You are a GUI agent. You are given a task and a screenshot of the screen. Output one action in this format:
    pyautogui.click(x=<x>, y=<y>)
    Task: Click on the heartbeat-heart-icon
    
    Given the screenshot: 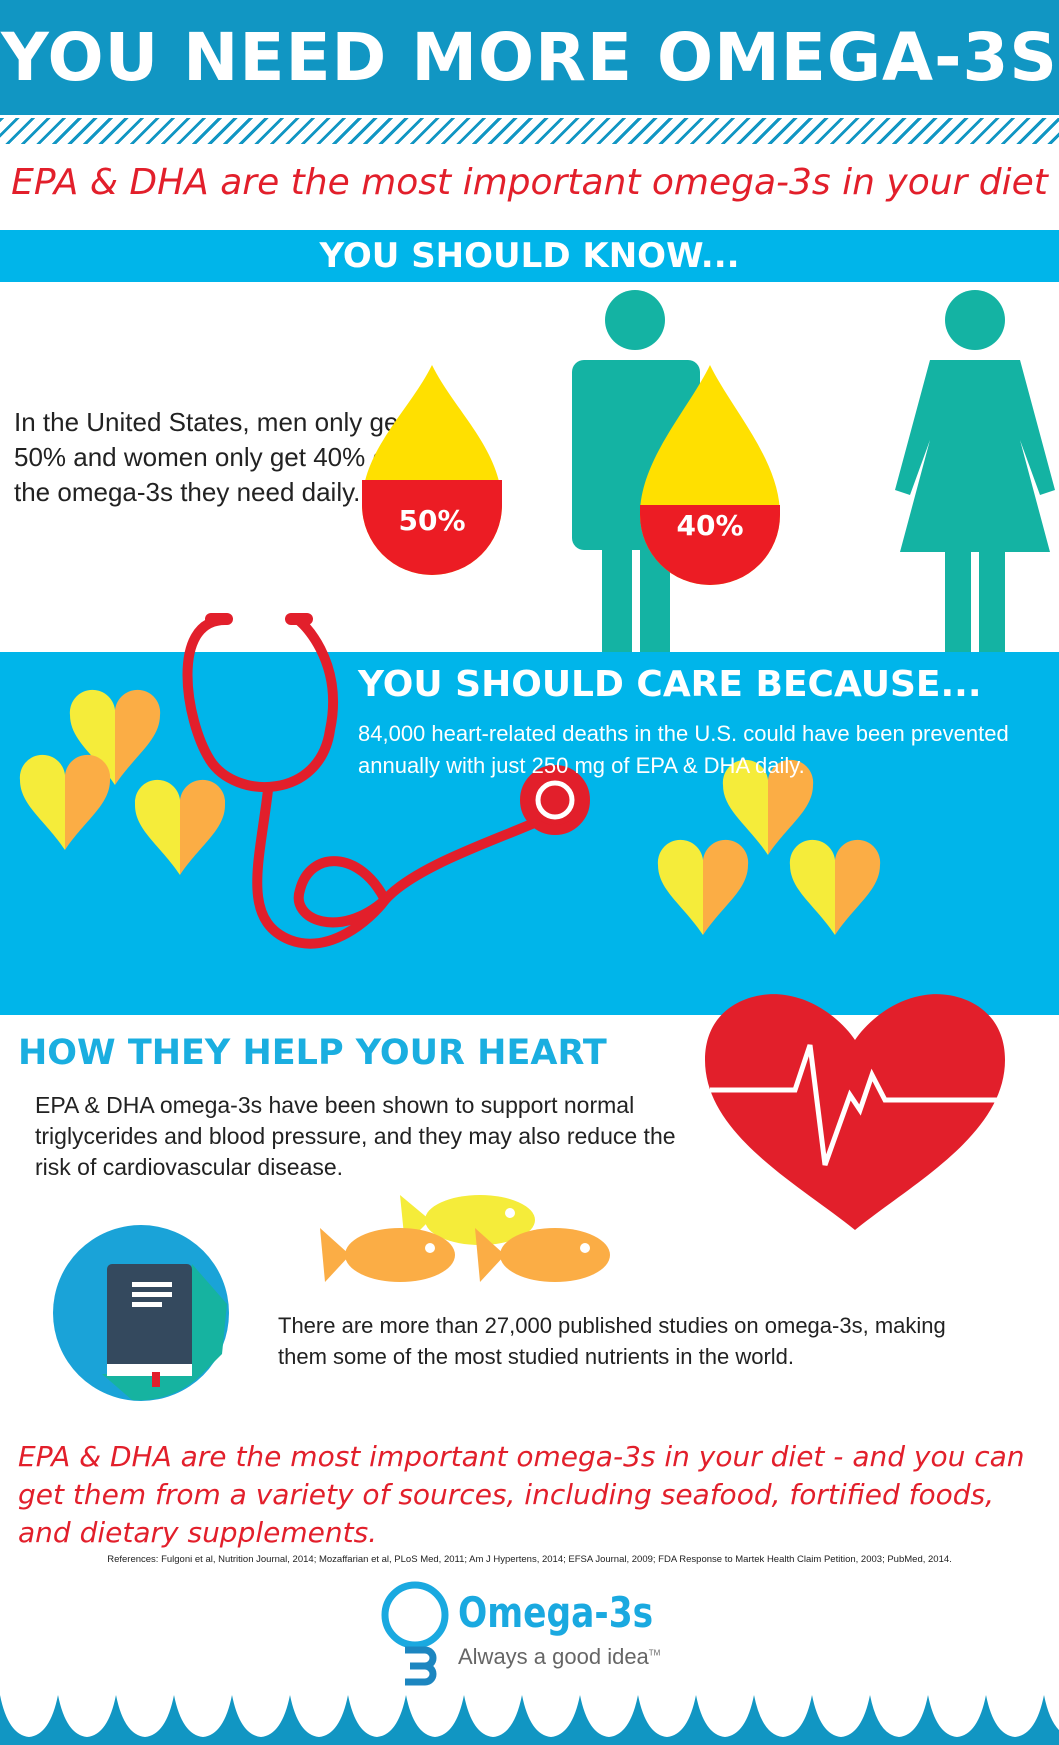 What is the action you would take?
    pyautogui.click(x=855, y=1112)
    